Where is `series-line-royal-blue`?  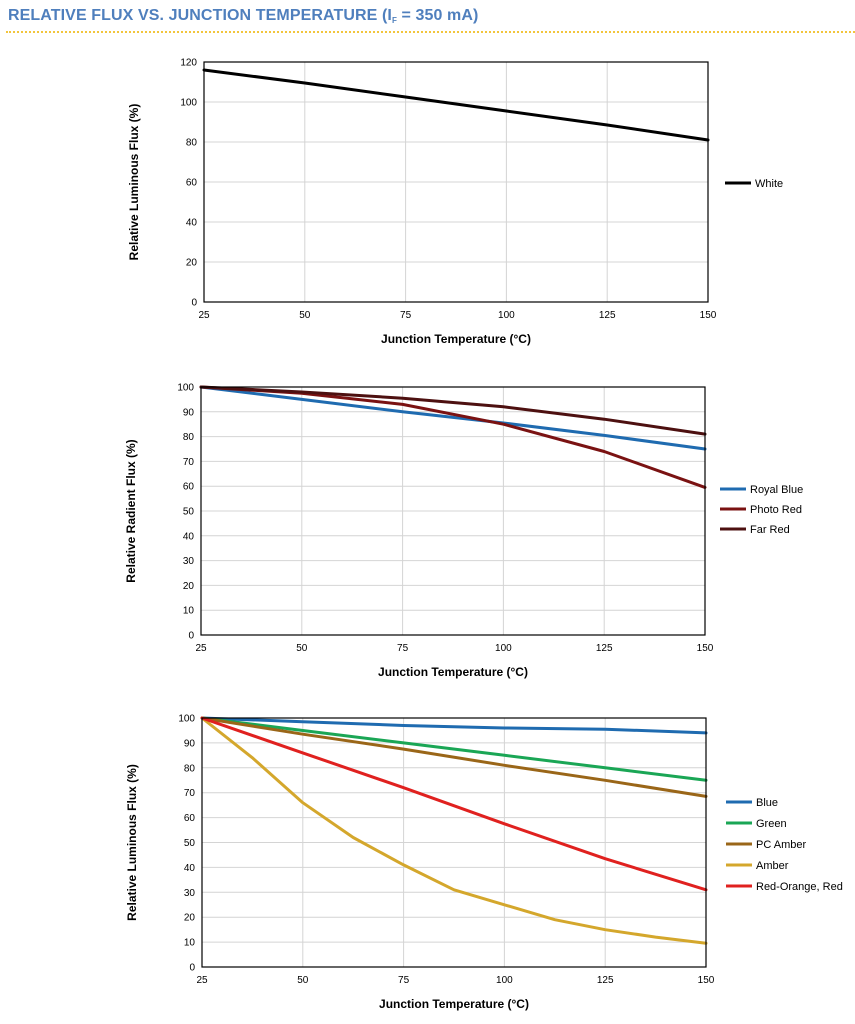
series-line-royal-blue is located at coordinates (453, 418).